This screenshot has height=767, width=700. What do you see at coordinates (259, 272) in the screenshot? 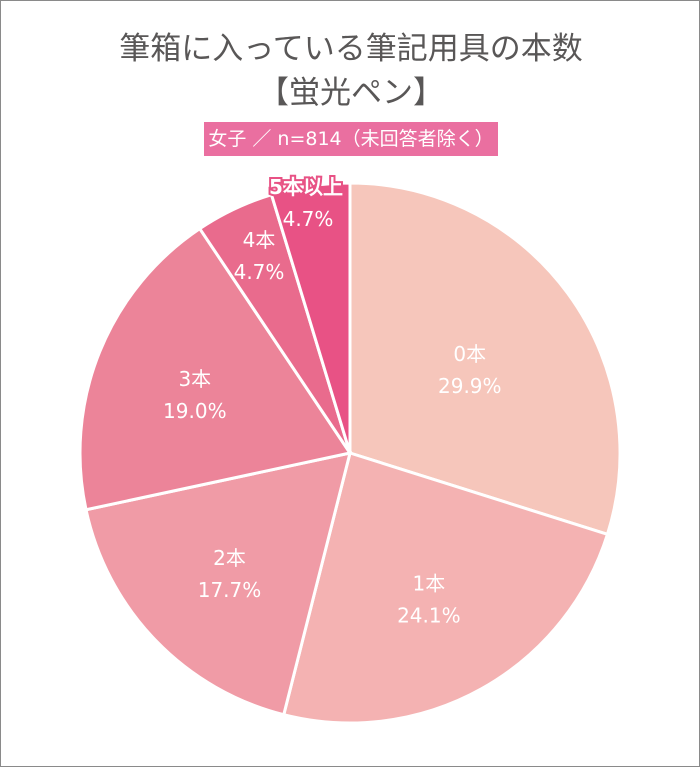
I see `value-label-4: 4.7%` at bounding box center [259, 272].